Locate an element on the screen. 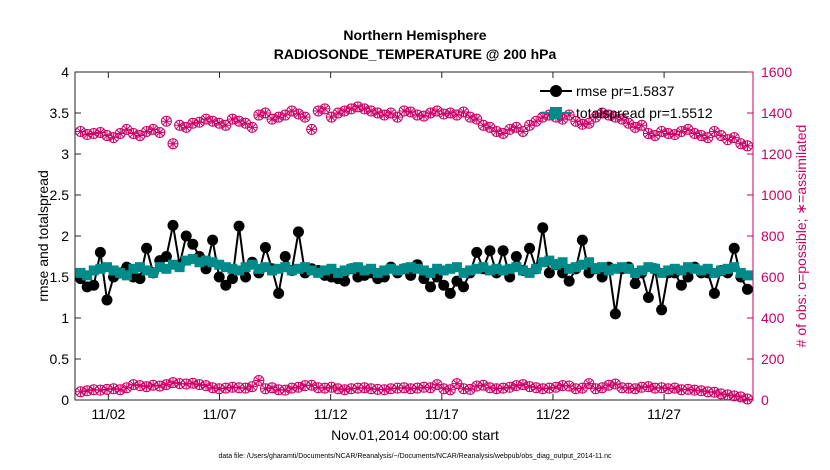  y-tick-label-left: 4 is located at coordinates (65, 72).